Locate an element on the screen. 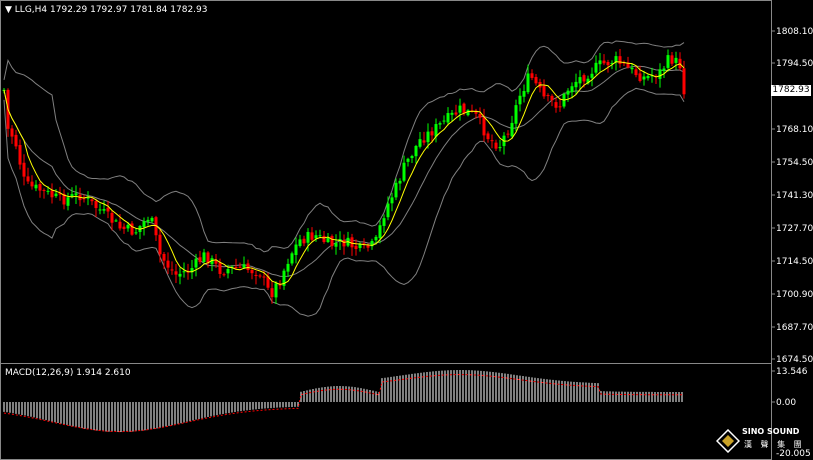  macd-histogram is located at coordinates (343, 401).